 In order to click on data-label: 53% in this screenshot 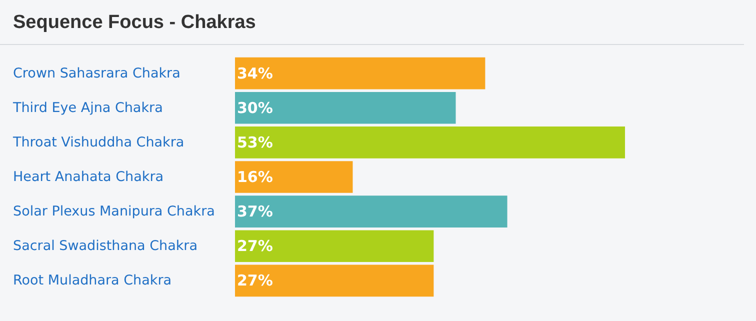, I will do `click(255, 142)`.